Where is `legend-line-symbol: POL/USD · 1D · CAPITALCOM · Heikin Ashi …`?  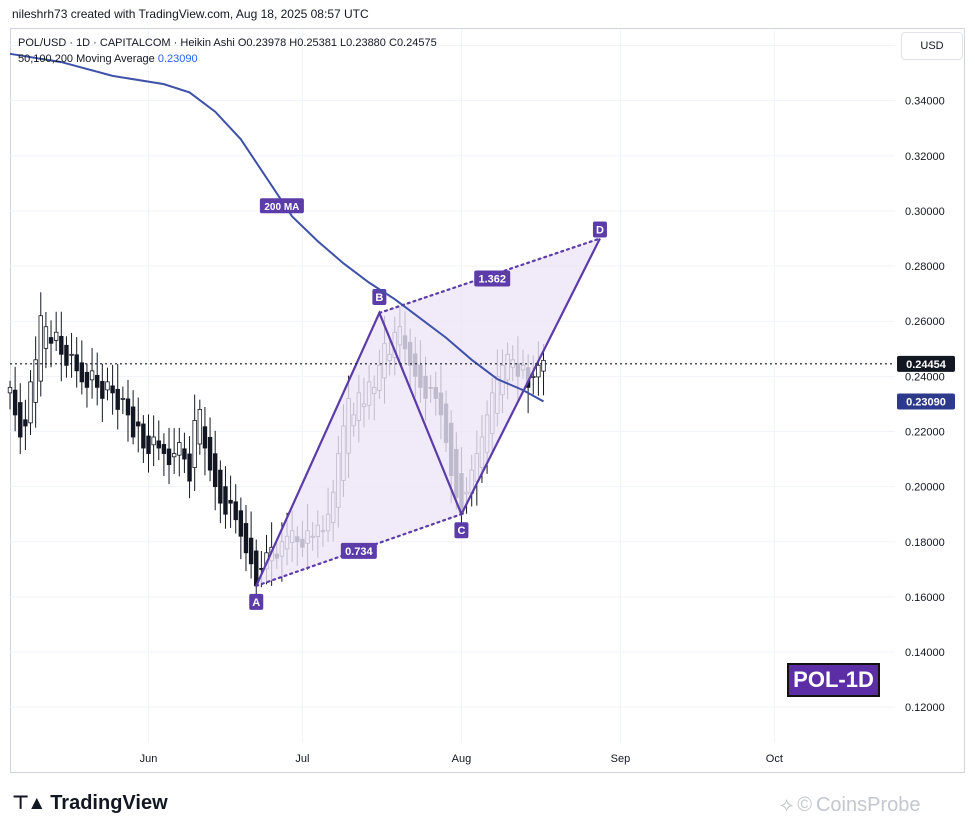 legend-line-symbol: POL/USD · 1D · CAPITALCOM · Heikin Ashi … is located at coordinates (227, 43).